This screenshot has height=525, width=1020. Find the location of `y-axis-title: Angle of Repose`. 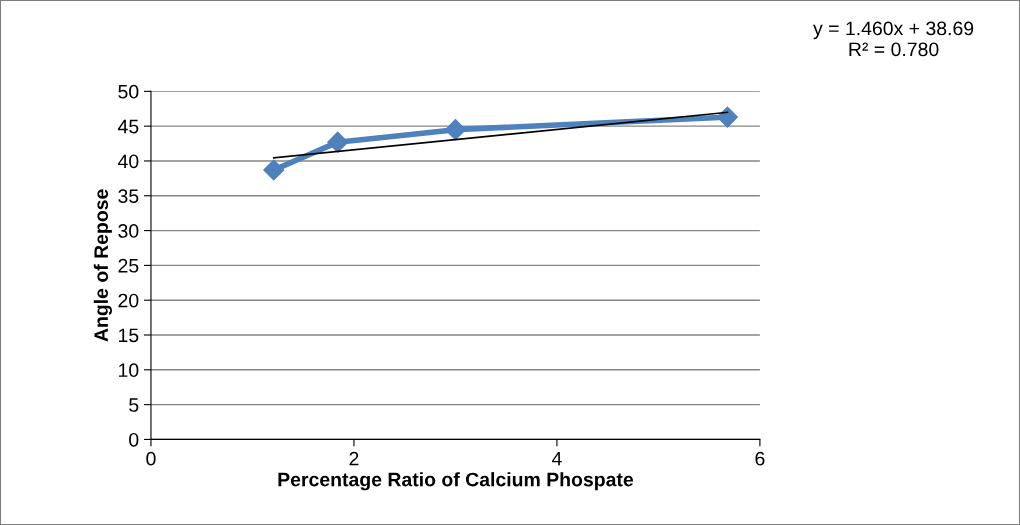

y-axis-title: Angle of Repose is located at coordinates (102, 265).